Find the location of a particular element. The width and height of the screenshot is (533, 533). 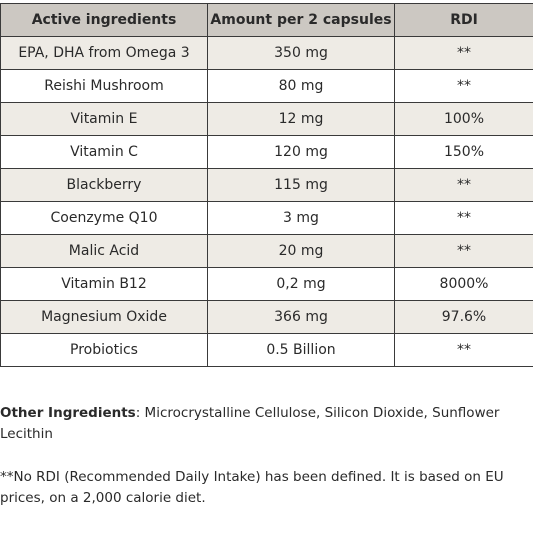

ingredient-cell: Blackberry is located at coordinates (104, 185).